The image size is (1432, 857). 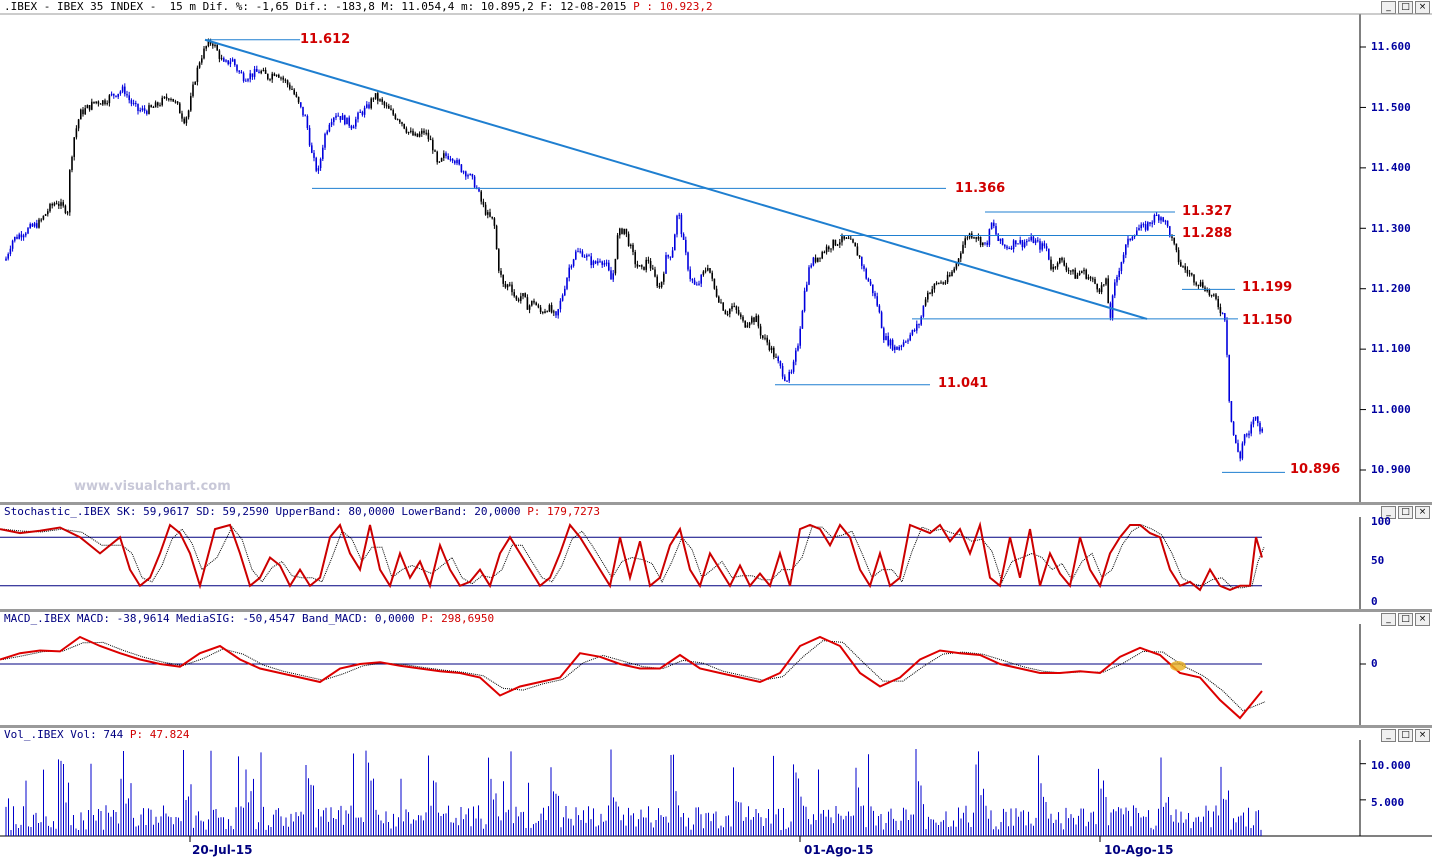 What do you see at coordinates (1391, 288) in the screenshot?
I see `price-axis-label: 11.200` at bounding box center [1391, 288].